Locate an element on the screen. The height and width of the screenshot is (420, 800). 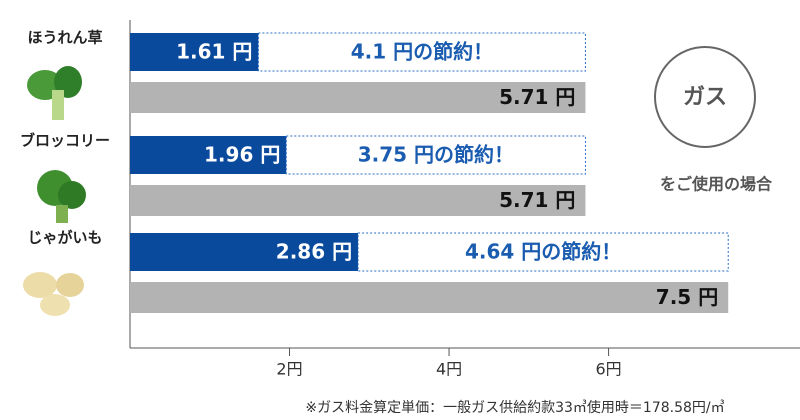
spinach-icon is located at coordinates (54, 93).